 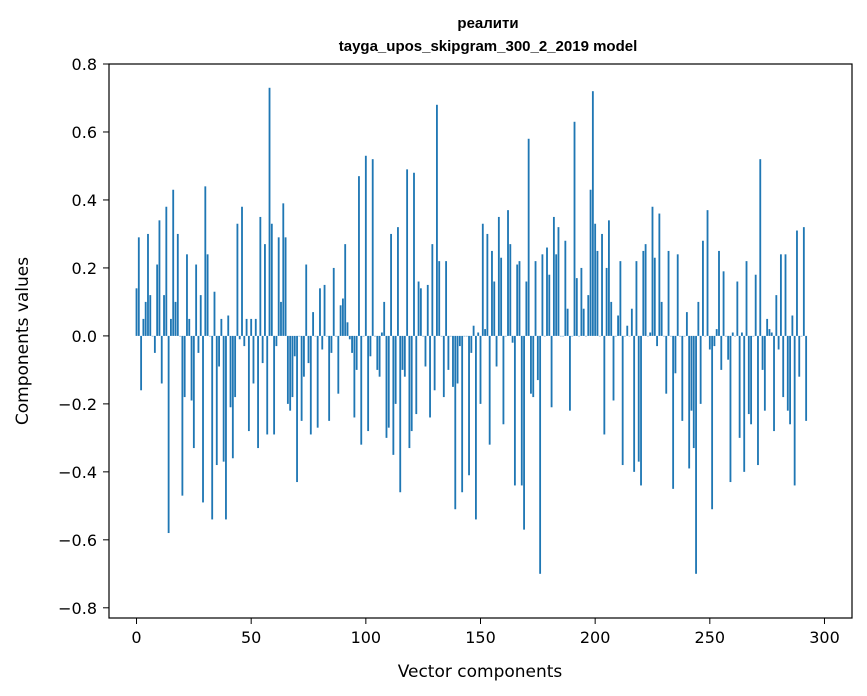 I want to click on x-tick-label: 300, so click(x=824, y=637).